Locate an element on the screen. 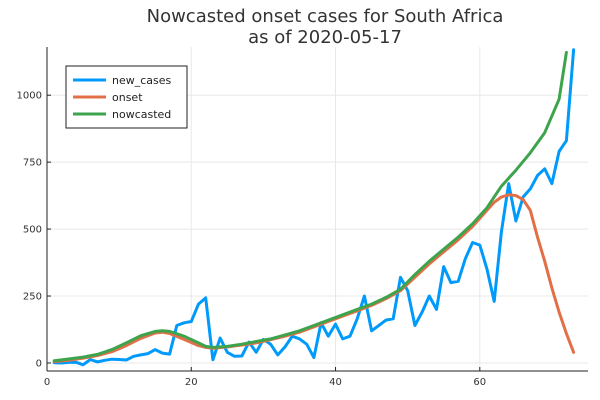 Image resolution: width=600 pixels, height=400 pixels. y-tick-label: 1000 is located at coordinates (29, 96).